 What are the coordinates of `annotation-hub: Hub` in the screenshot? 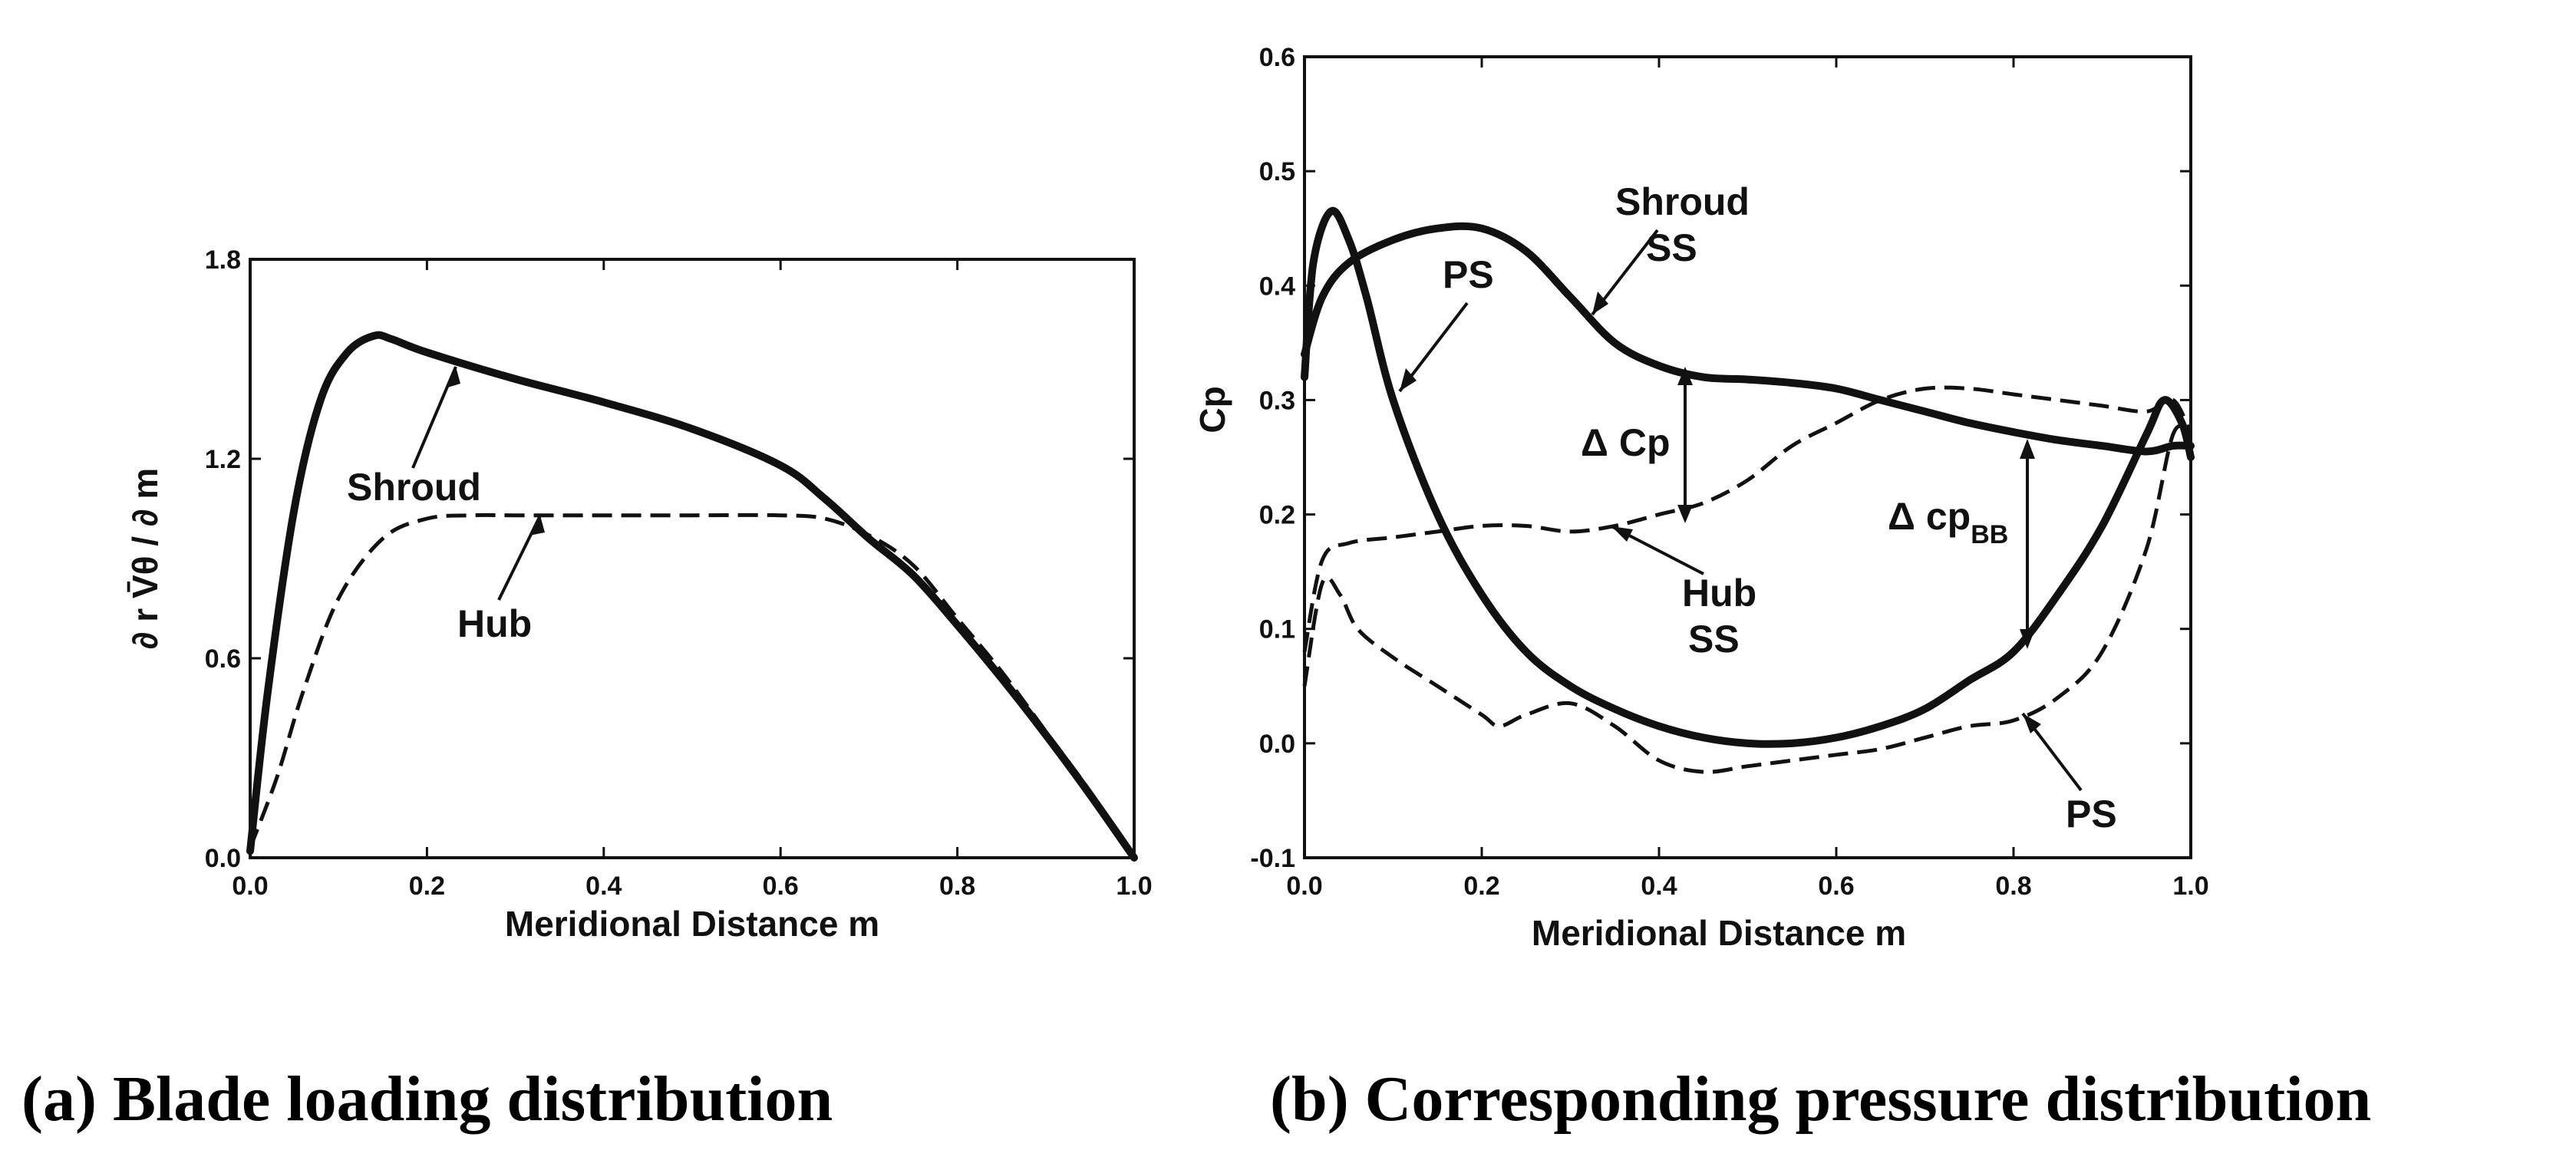 It's located at (494, 623).